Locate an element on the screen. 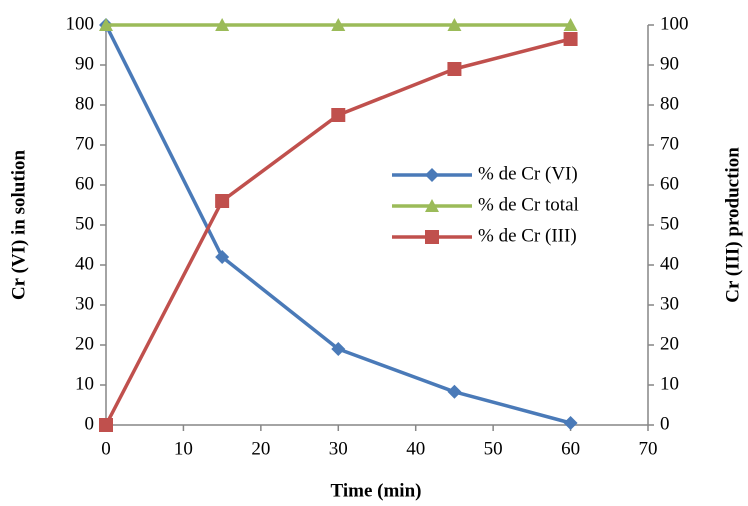  y2-tick-label: 50 is located at coordinates (669, 223).